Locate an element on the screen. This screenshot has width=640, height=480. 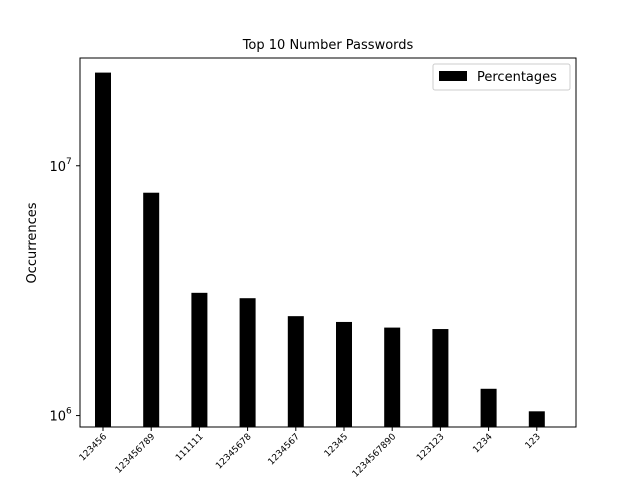
y-tick-exponent: 6 is located at coordinates (69, 412).